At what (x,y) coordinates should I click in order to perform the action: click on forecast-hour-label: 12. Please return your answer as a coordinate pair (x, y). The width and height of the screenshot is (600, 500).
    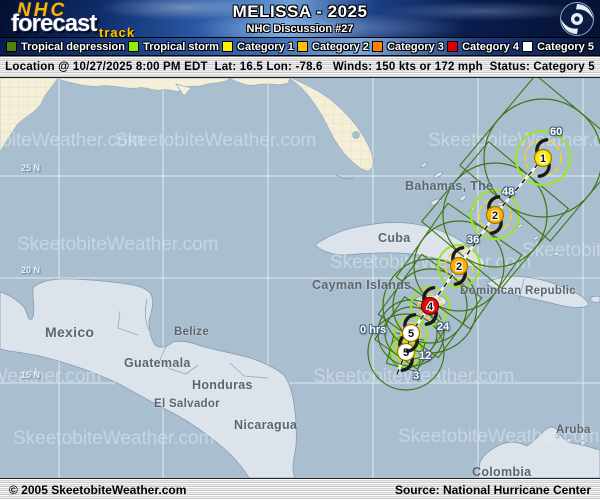
    Looking at the image, I should click on (425, 356).